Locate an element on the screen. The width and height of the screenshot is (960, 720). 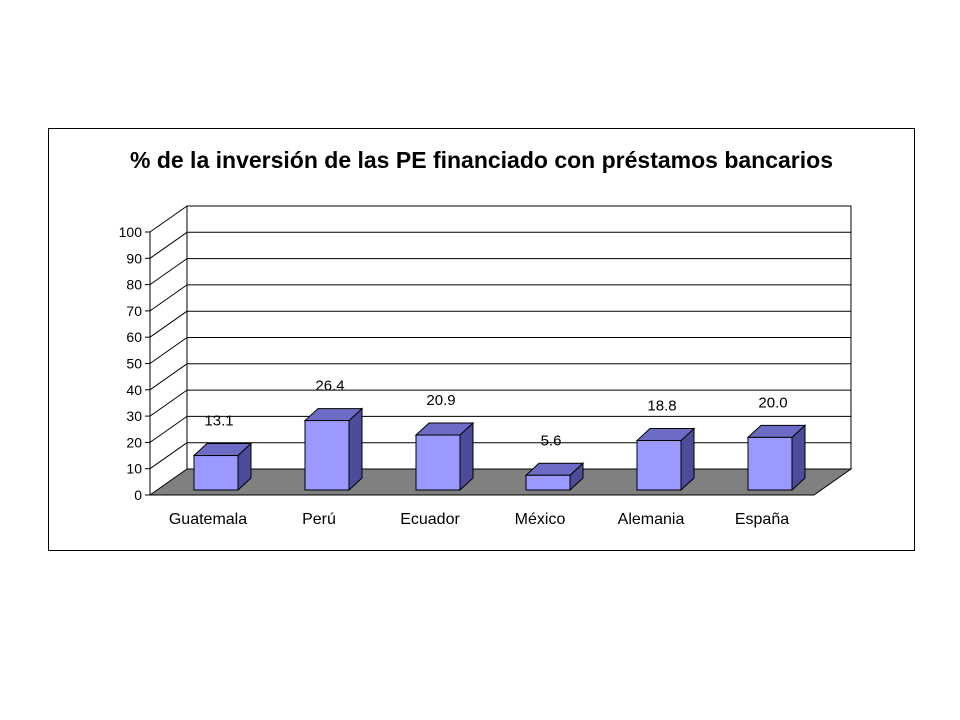
data-label: 13.1 is located at coordinates (218, 421).